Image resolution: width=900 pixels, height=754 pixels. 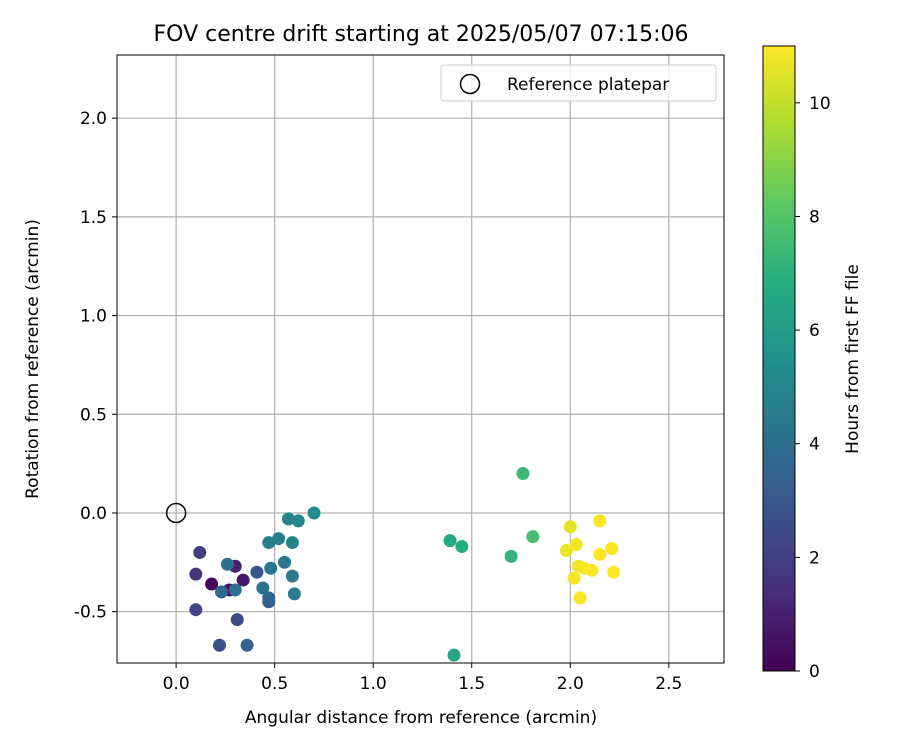 What do you see at coordinates (814, 672) in the screenshot?
I see `colorbar-tick-label: 0` at bounding box center [814, 672].